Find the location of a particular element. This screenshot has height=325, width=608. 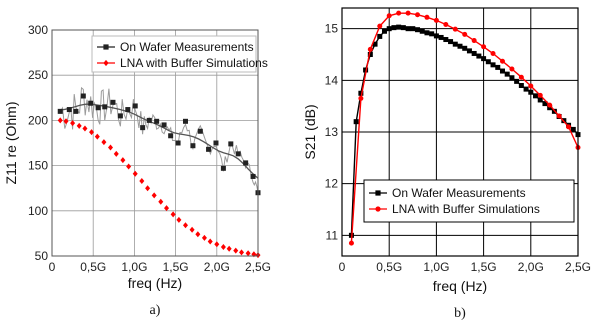

measurement-raw-trace is located at coordinates (159, 139).